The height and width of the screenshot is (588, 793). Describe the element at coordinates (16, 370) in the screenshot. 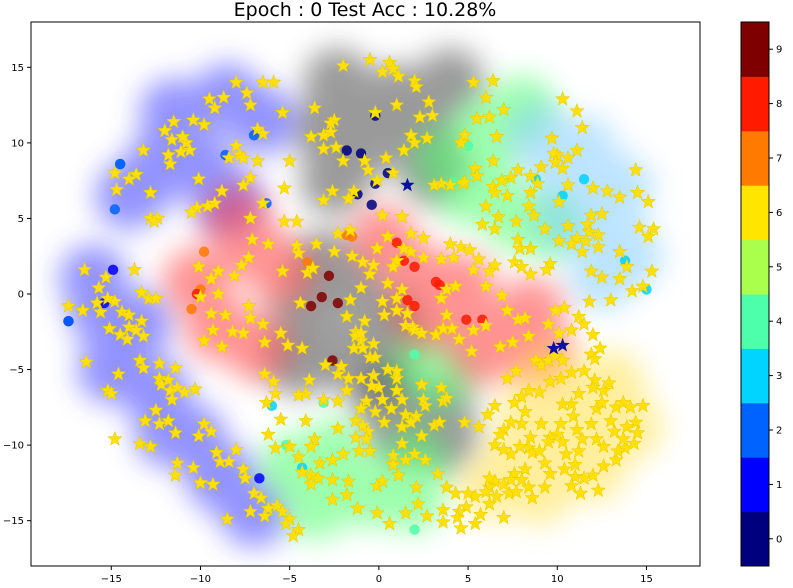

I see `y-tick-label: −5` at that location.